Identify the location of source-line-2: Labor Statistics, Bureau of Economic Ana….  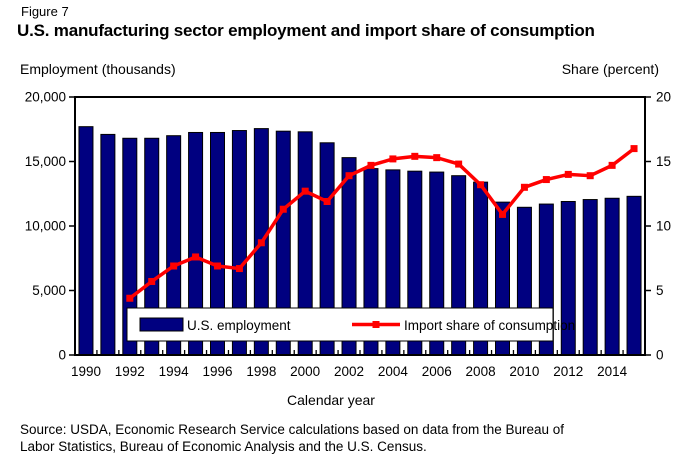
(223, 446).